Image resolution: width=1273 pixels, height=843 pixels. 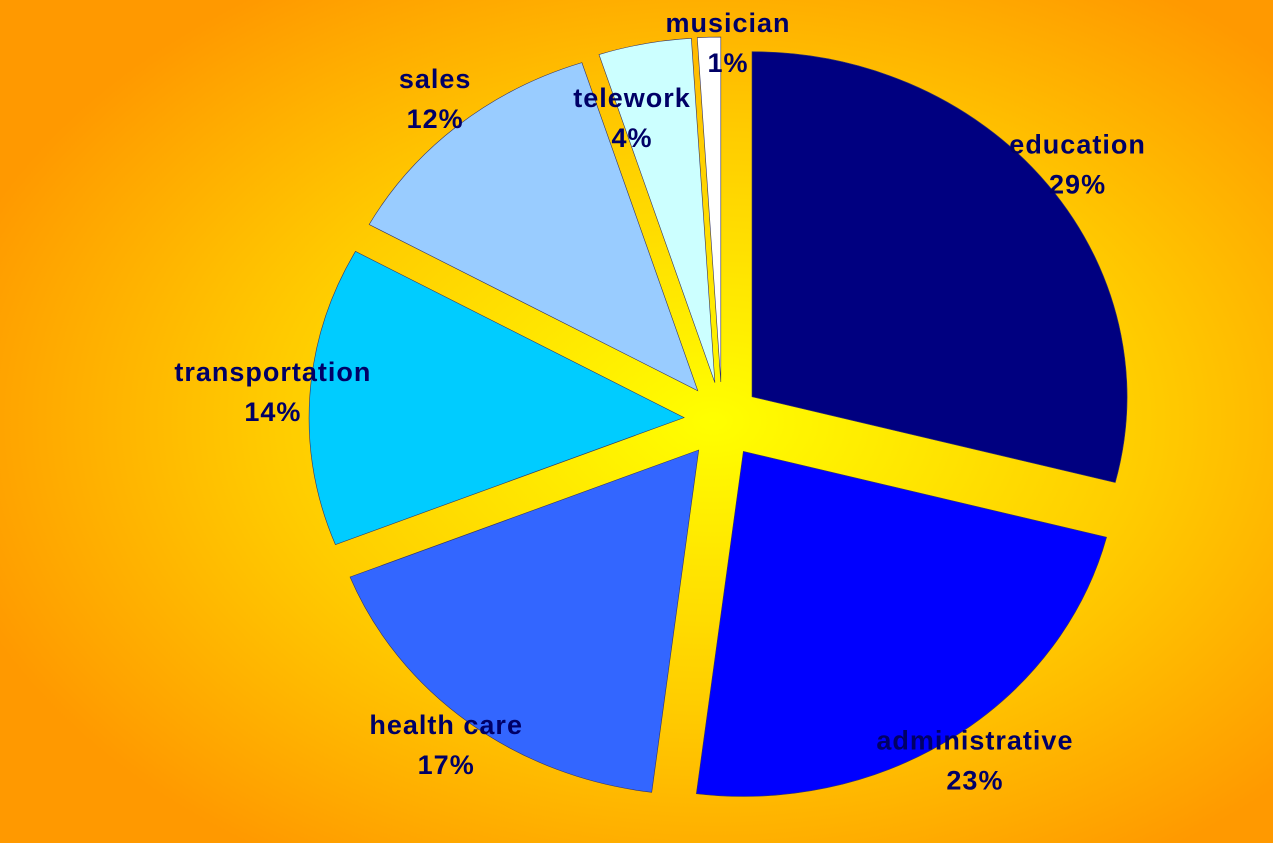 What do you see at coordinates (272, 372) in the screenshot?
I see `slice-label: transportation` at bounding box center [272, 372].